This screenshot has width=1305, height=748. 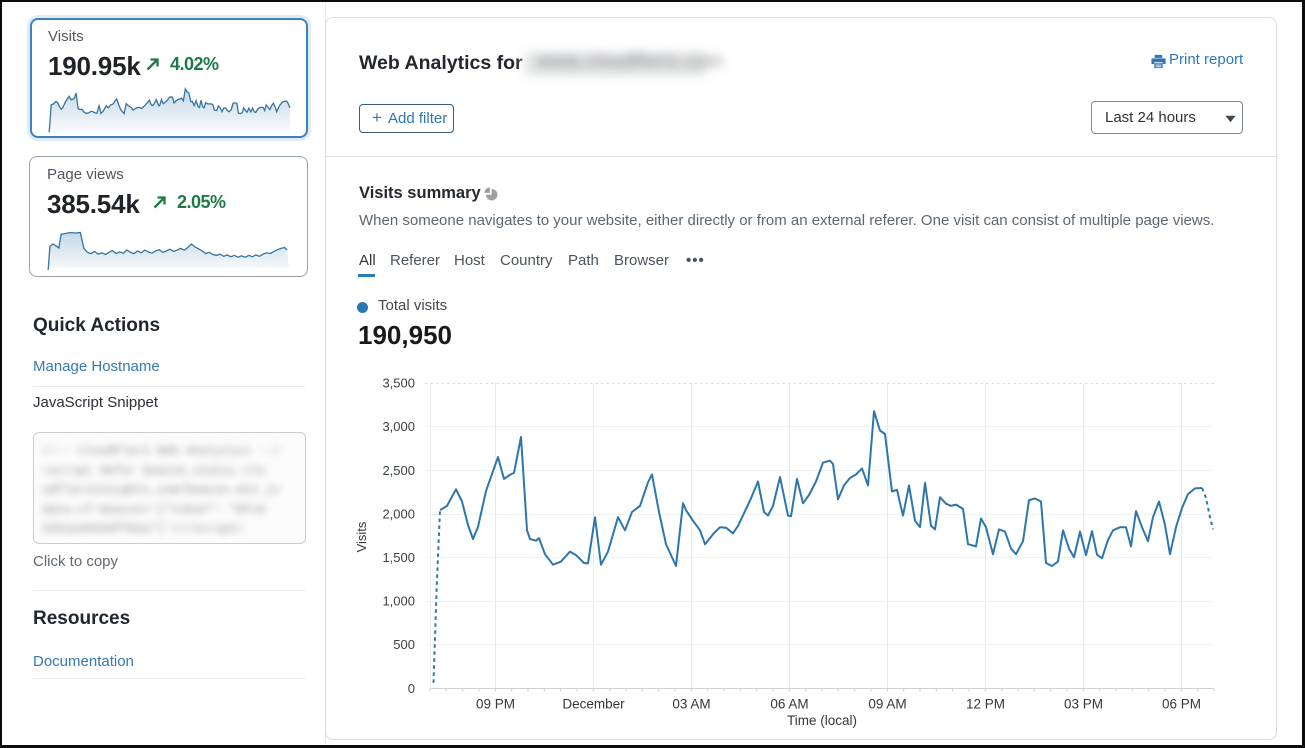 What do you see at coordinates (361, 536) in the screenshot?
I see `svg-text: Visits` at bounding box center [361, 536].